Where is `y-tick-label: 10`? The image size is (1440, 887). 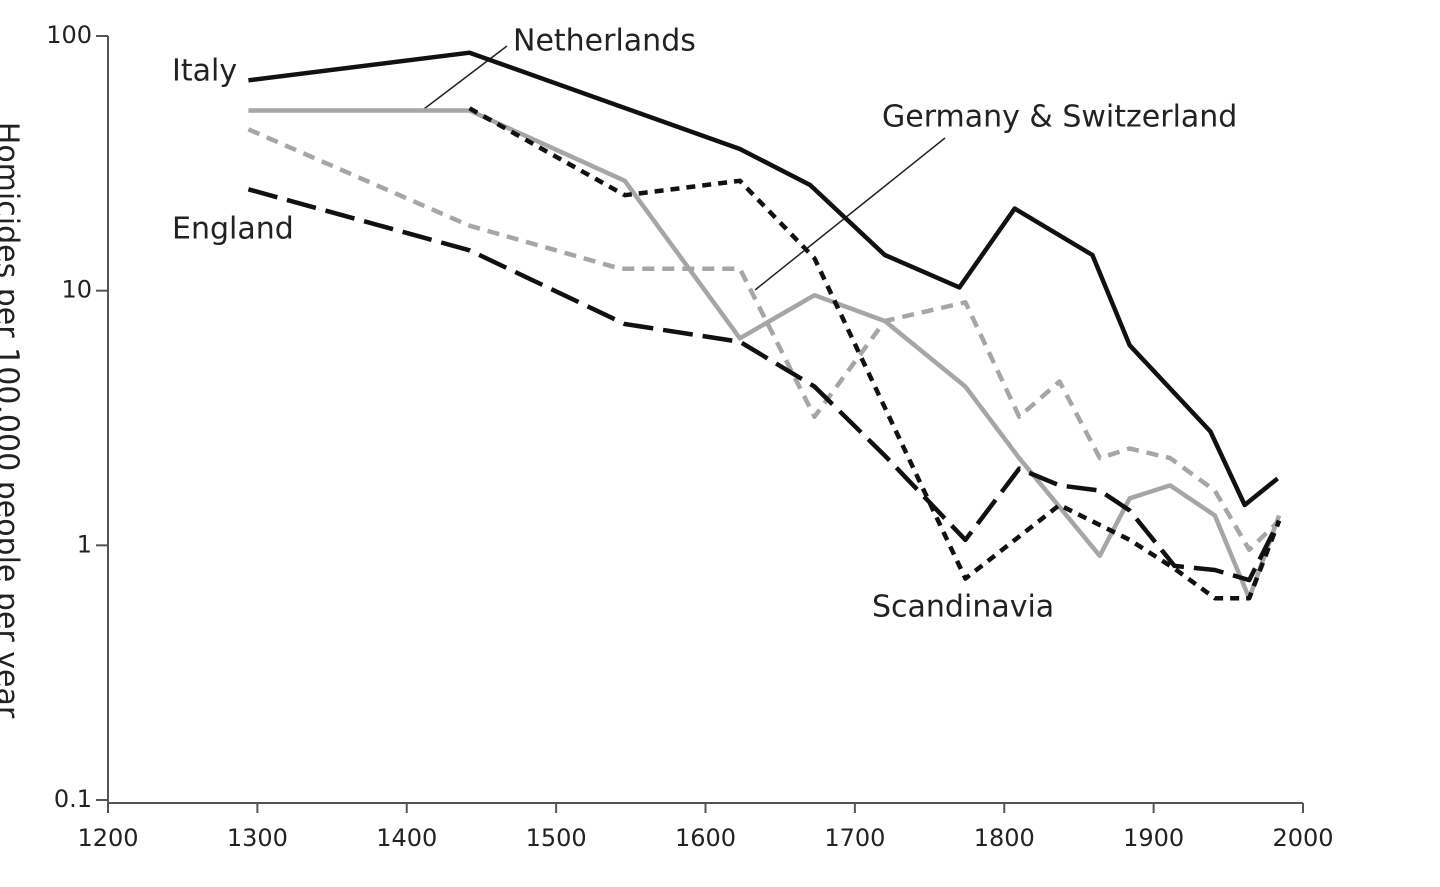 y-tick-label: 10 is located at coordinates (76, 290).